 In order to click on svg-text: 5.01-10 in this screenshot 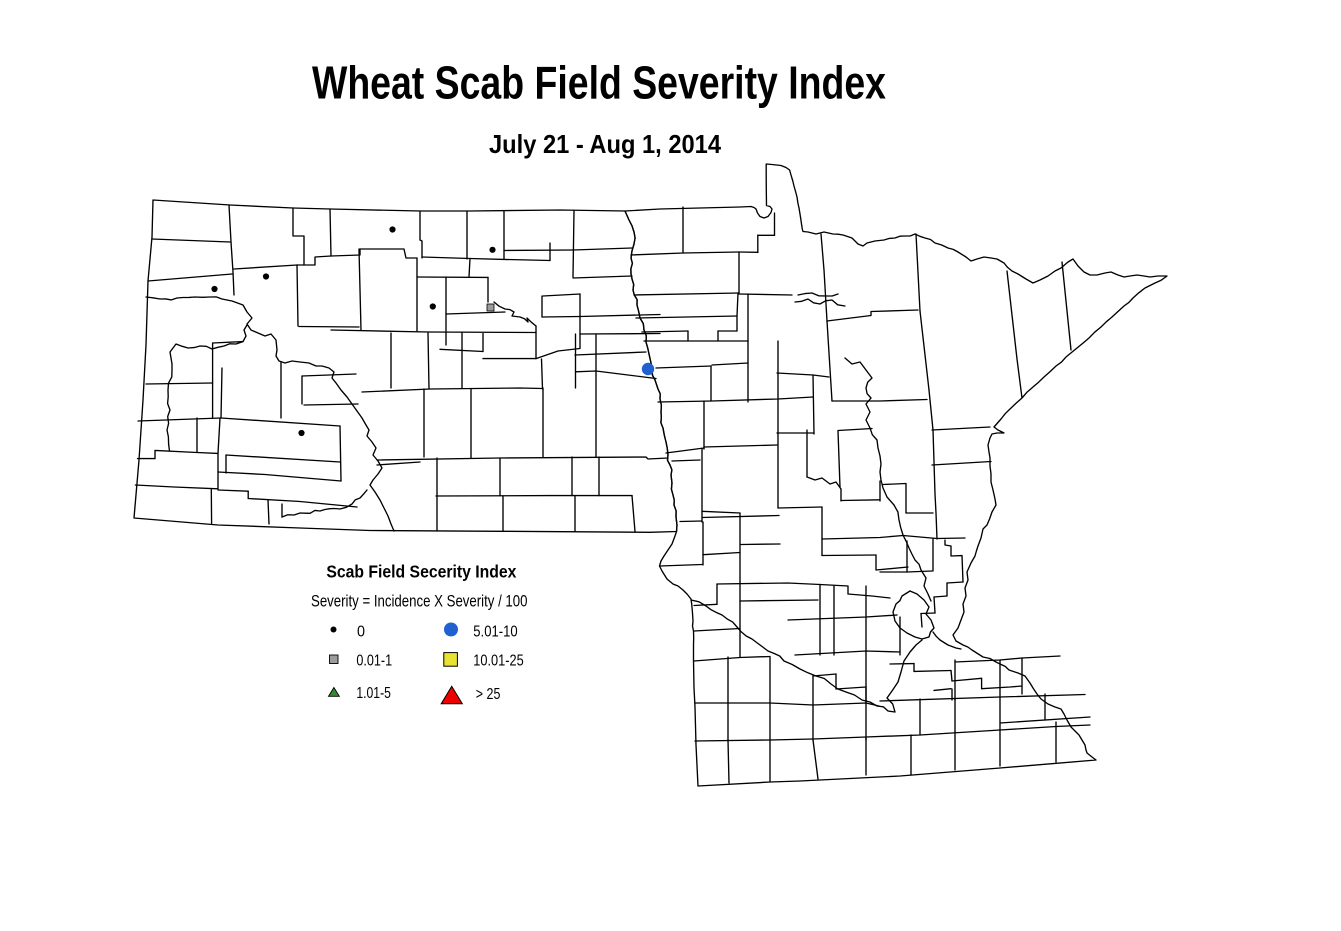, I will do `click(495, 632)`.